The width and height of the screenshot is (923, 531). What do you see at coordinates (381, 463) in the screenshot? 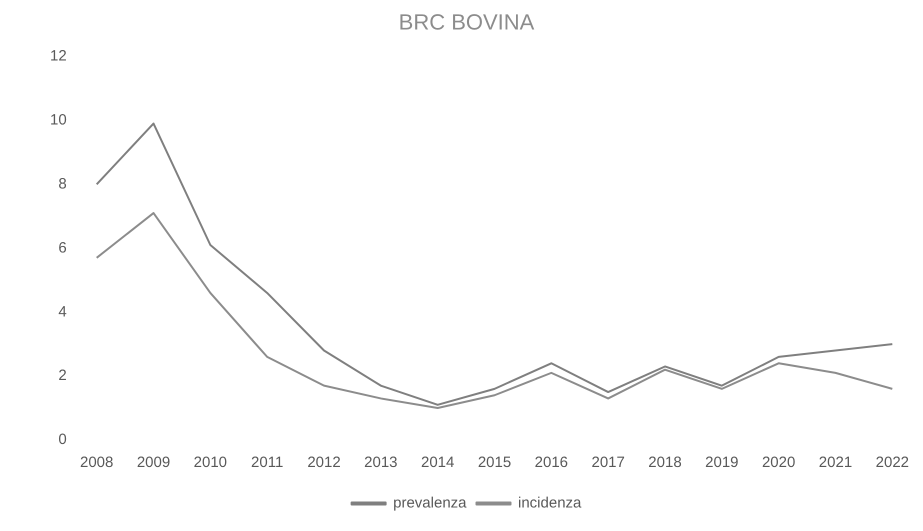
I see `x-tick-label: 2013` at bounding box center [381, 463].